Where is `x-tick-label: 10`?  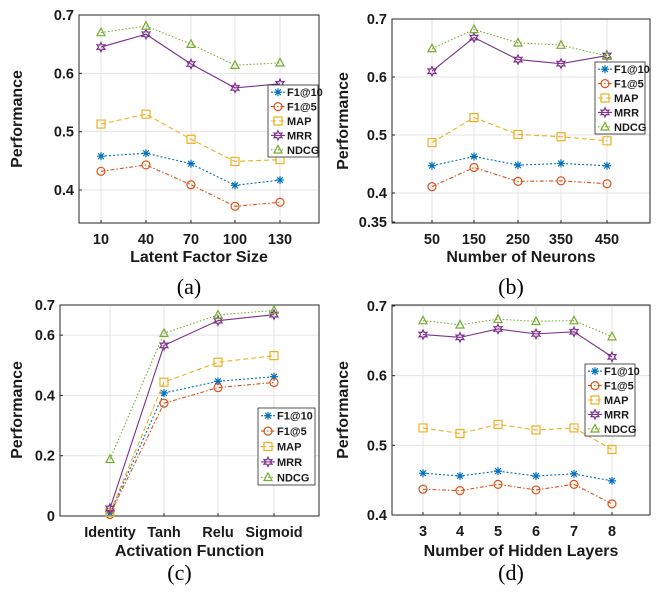
x-tick-label: 10 is located at coordinates (101, 240).